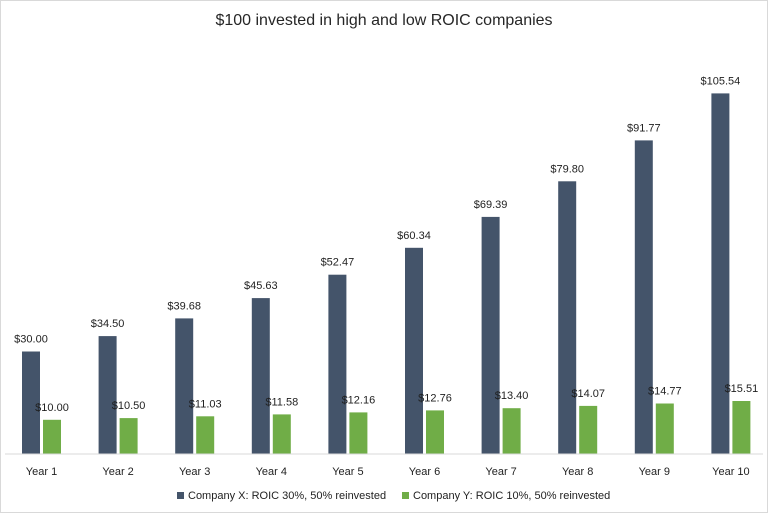  Describe the element at coordinates (644, 128) in the screenshot. I see `data-label-series-1-year-9: $91.77` at that location.